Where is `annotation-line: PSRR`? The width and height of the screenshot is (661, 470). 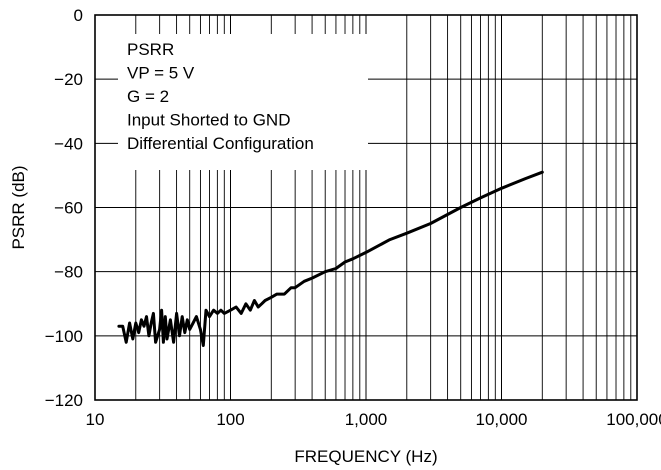
annotation-line: PSRR is located at coordinates (150, 49).